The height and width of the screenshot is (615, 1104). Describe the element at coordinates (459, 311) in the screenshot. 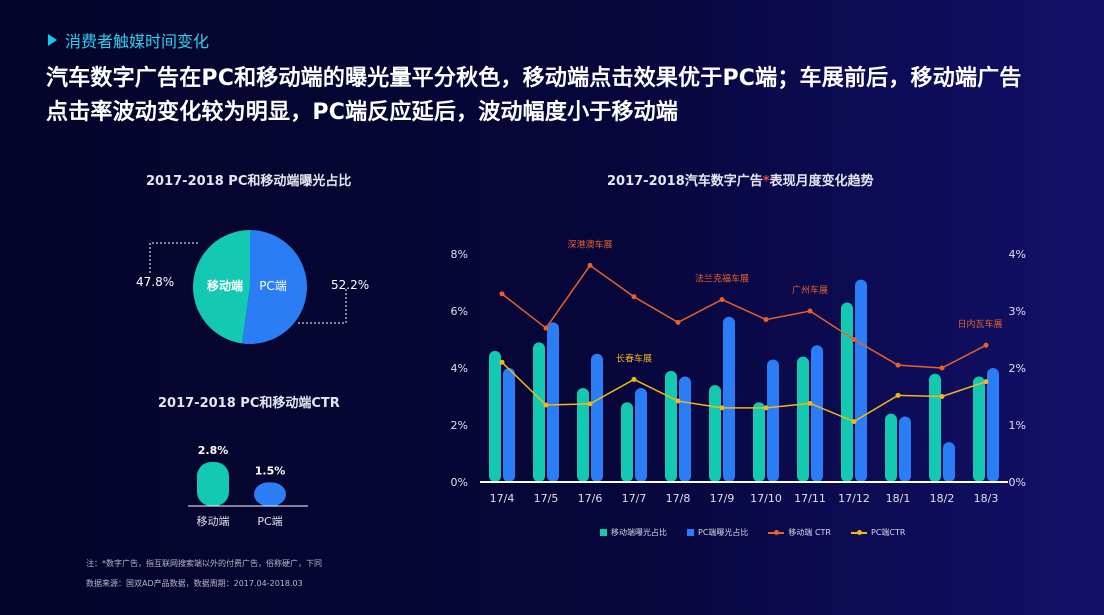

I see `y-left-tick: 6%` at that location.